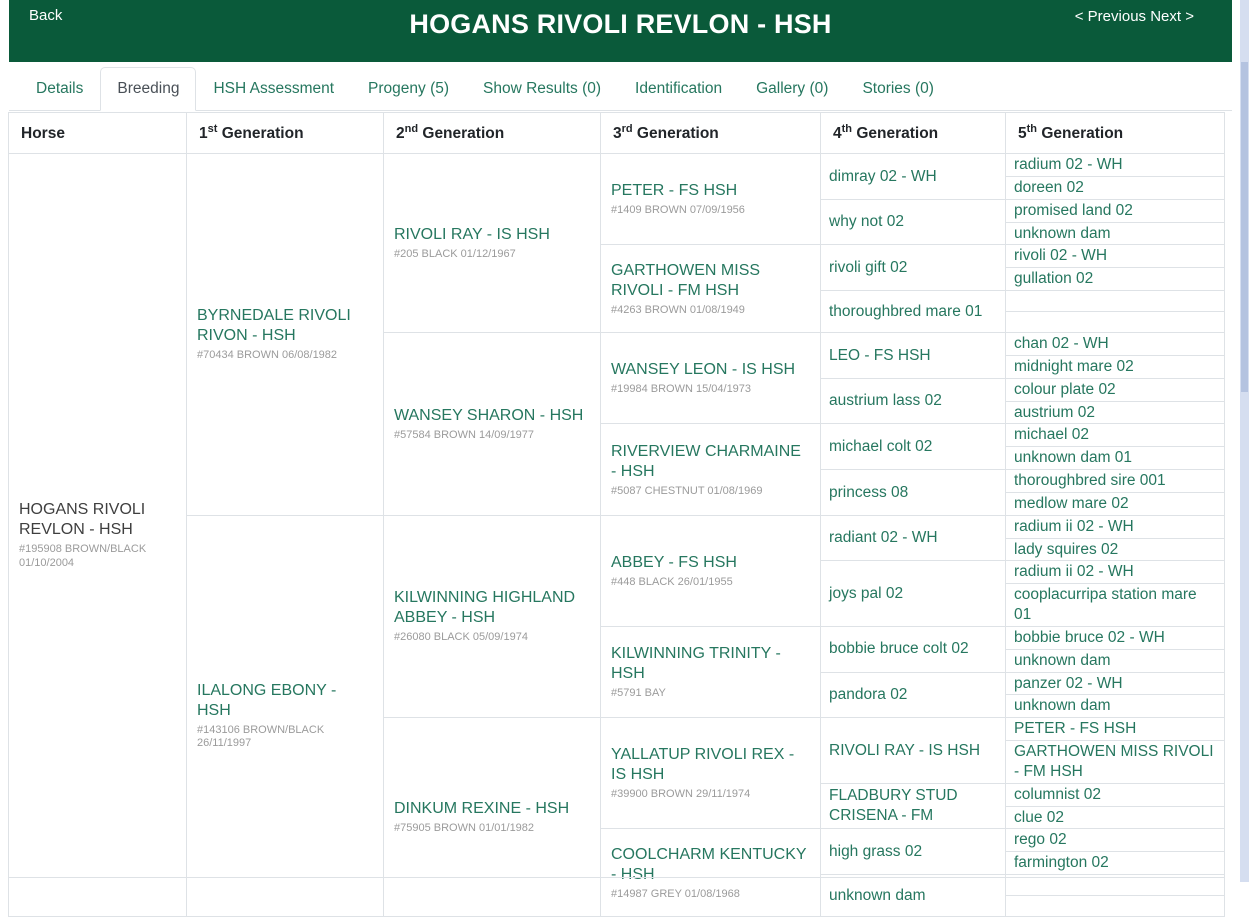 This screenshot has height=917, width=1249. What do you see at coordinates (880, 355) in the screenshot?
I see `horse-link: LEO - FS HSH` at bounding box center [880, 355].